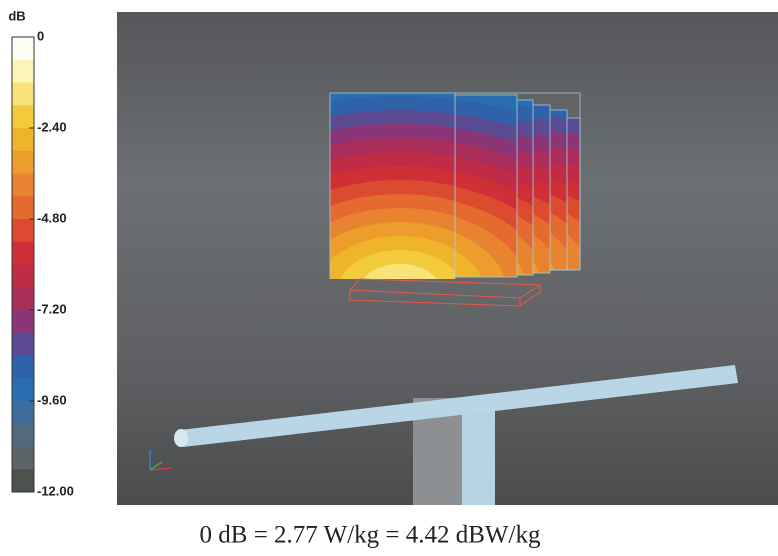 This screenshot has height=556, width=778. What do you see at coordinates (16, 15) in the screenshot?
I see `colorbar-unit: dB` at bounding box center [16, 15].